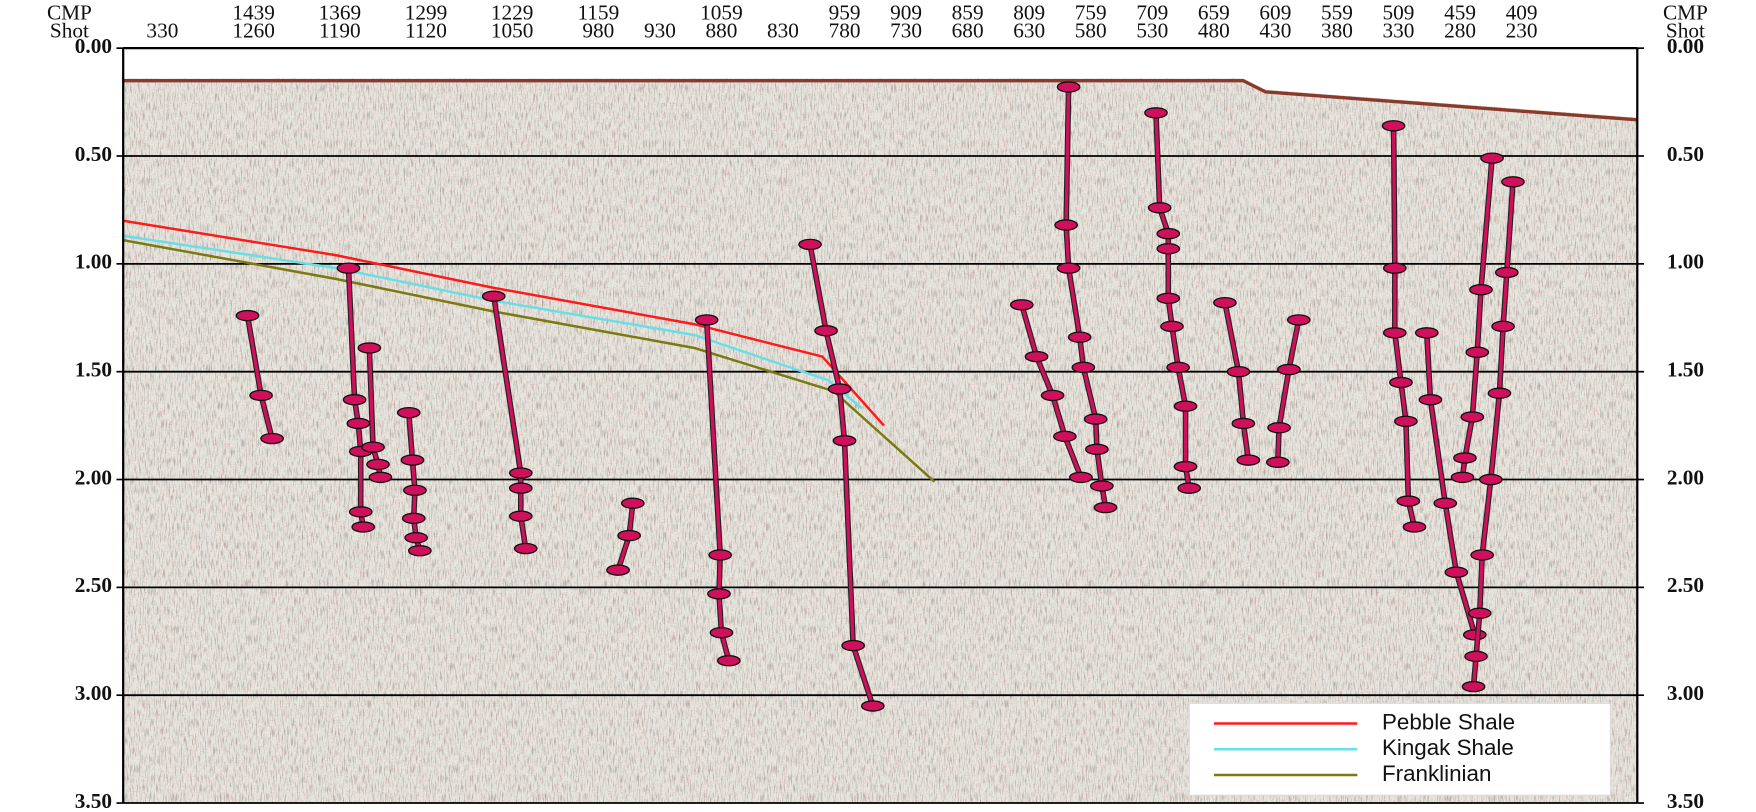  I want to click on x-tick-label: 780, so click(845, 30).